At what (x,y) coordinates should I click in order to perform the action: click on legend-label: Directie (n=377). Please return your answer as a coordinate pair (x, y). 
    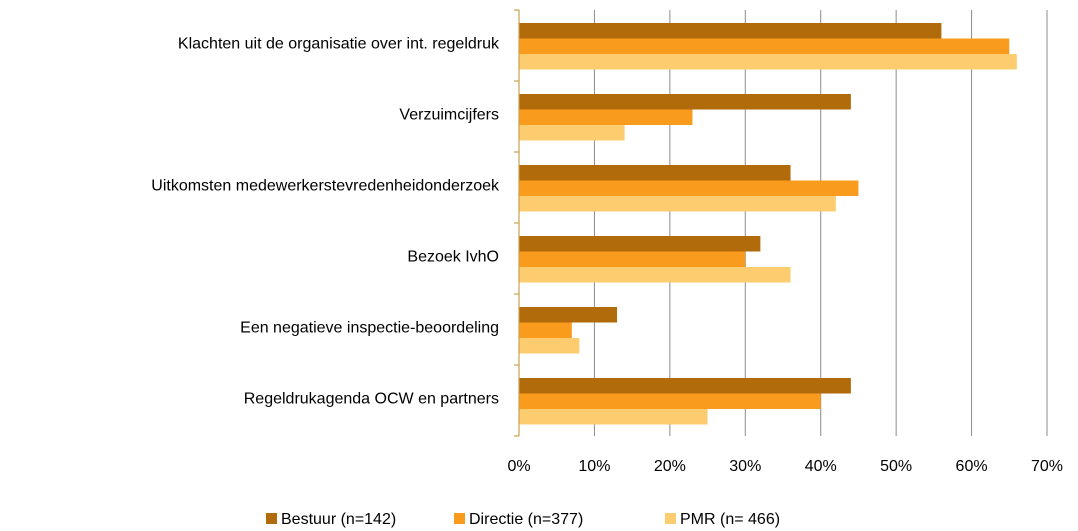
    Looking at the image, I should click on (526, 519).